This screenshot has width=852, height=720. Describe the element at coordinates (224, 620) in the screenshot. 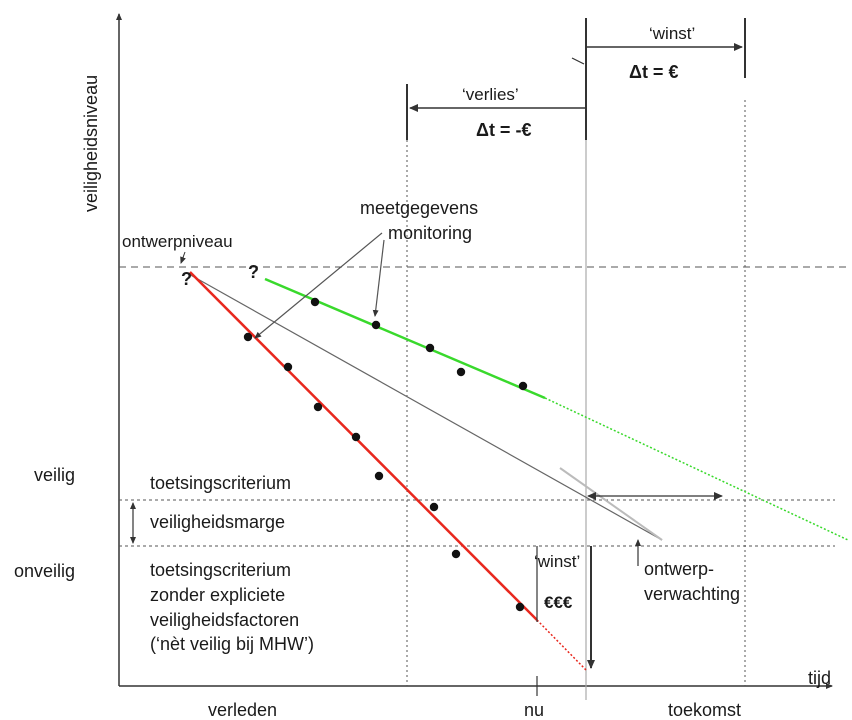

I see `criterion-no-factors-3: veiligheidsfactoren` at that location.